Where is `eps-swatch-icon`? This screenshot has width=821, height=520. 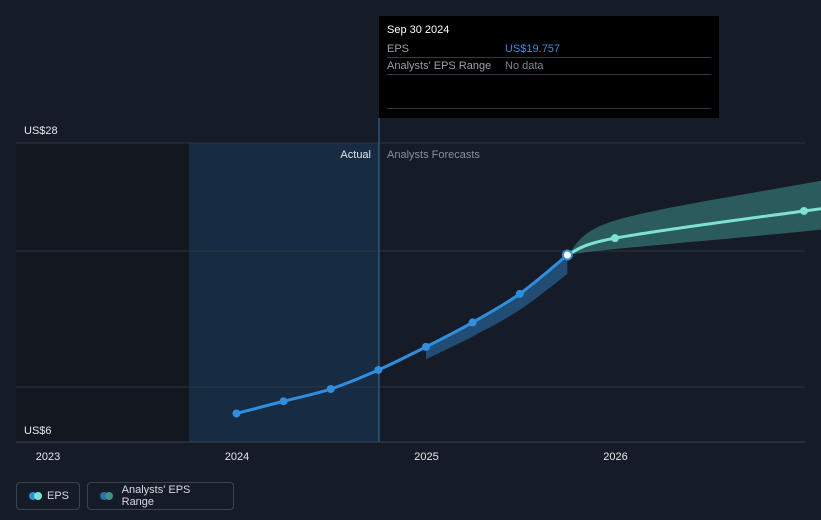
eps-swatch-icon is located at coordinates (35, 496).